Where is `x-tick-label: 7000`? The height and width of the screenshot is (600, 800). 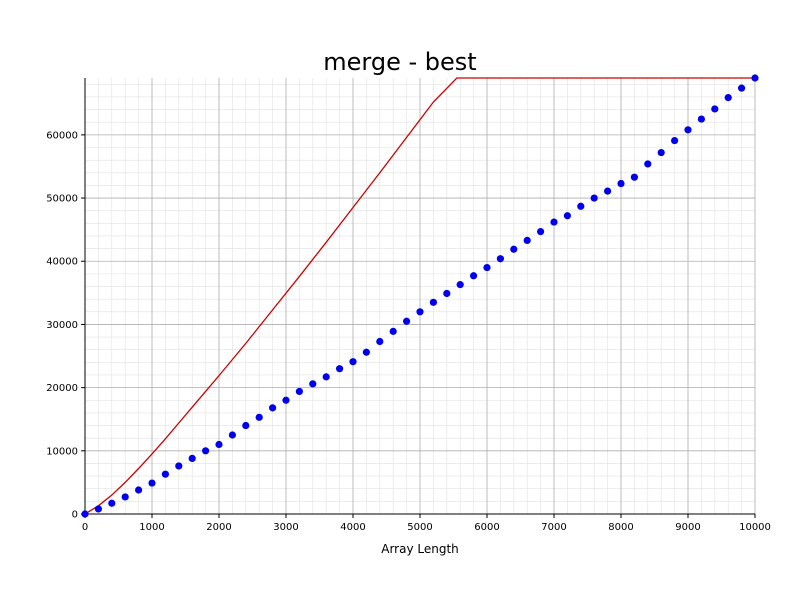 x-tick-label: 7000 is located at coordinates (553, 527).